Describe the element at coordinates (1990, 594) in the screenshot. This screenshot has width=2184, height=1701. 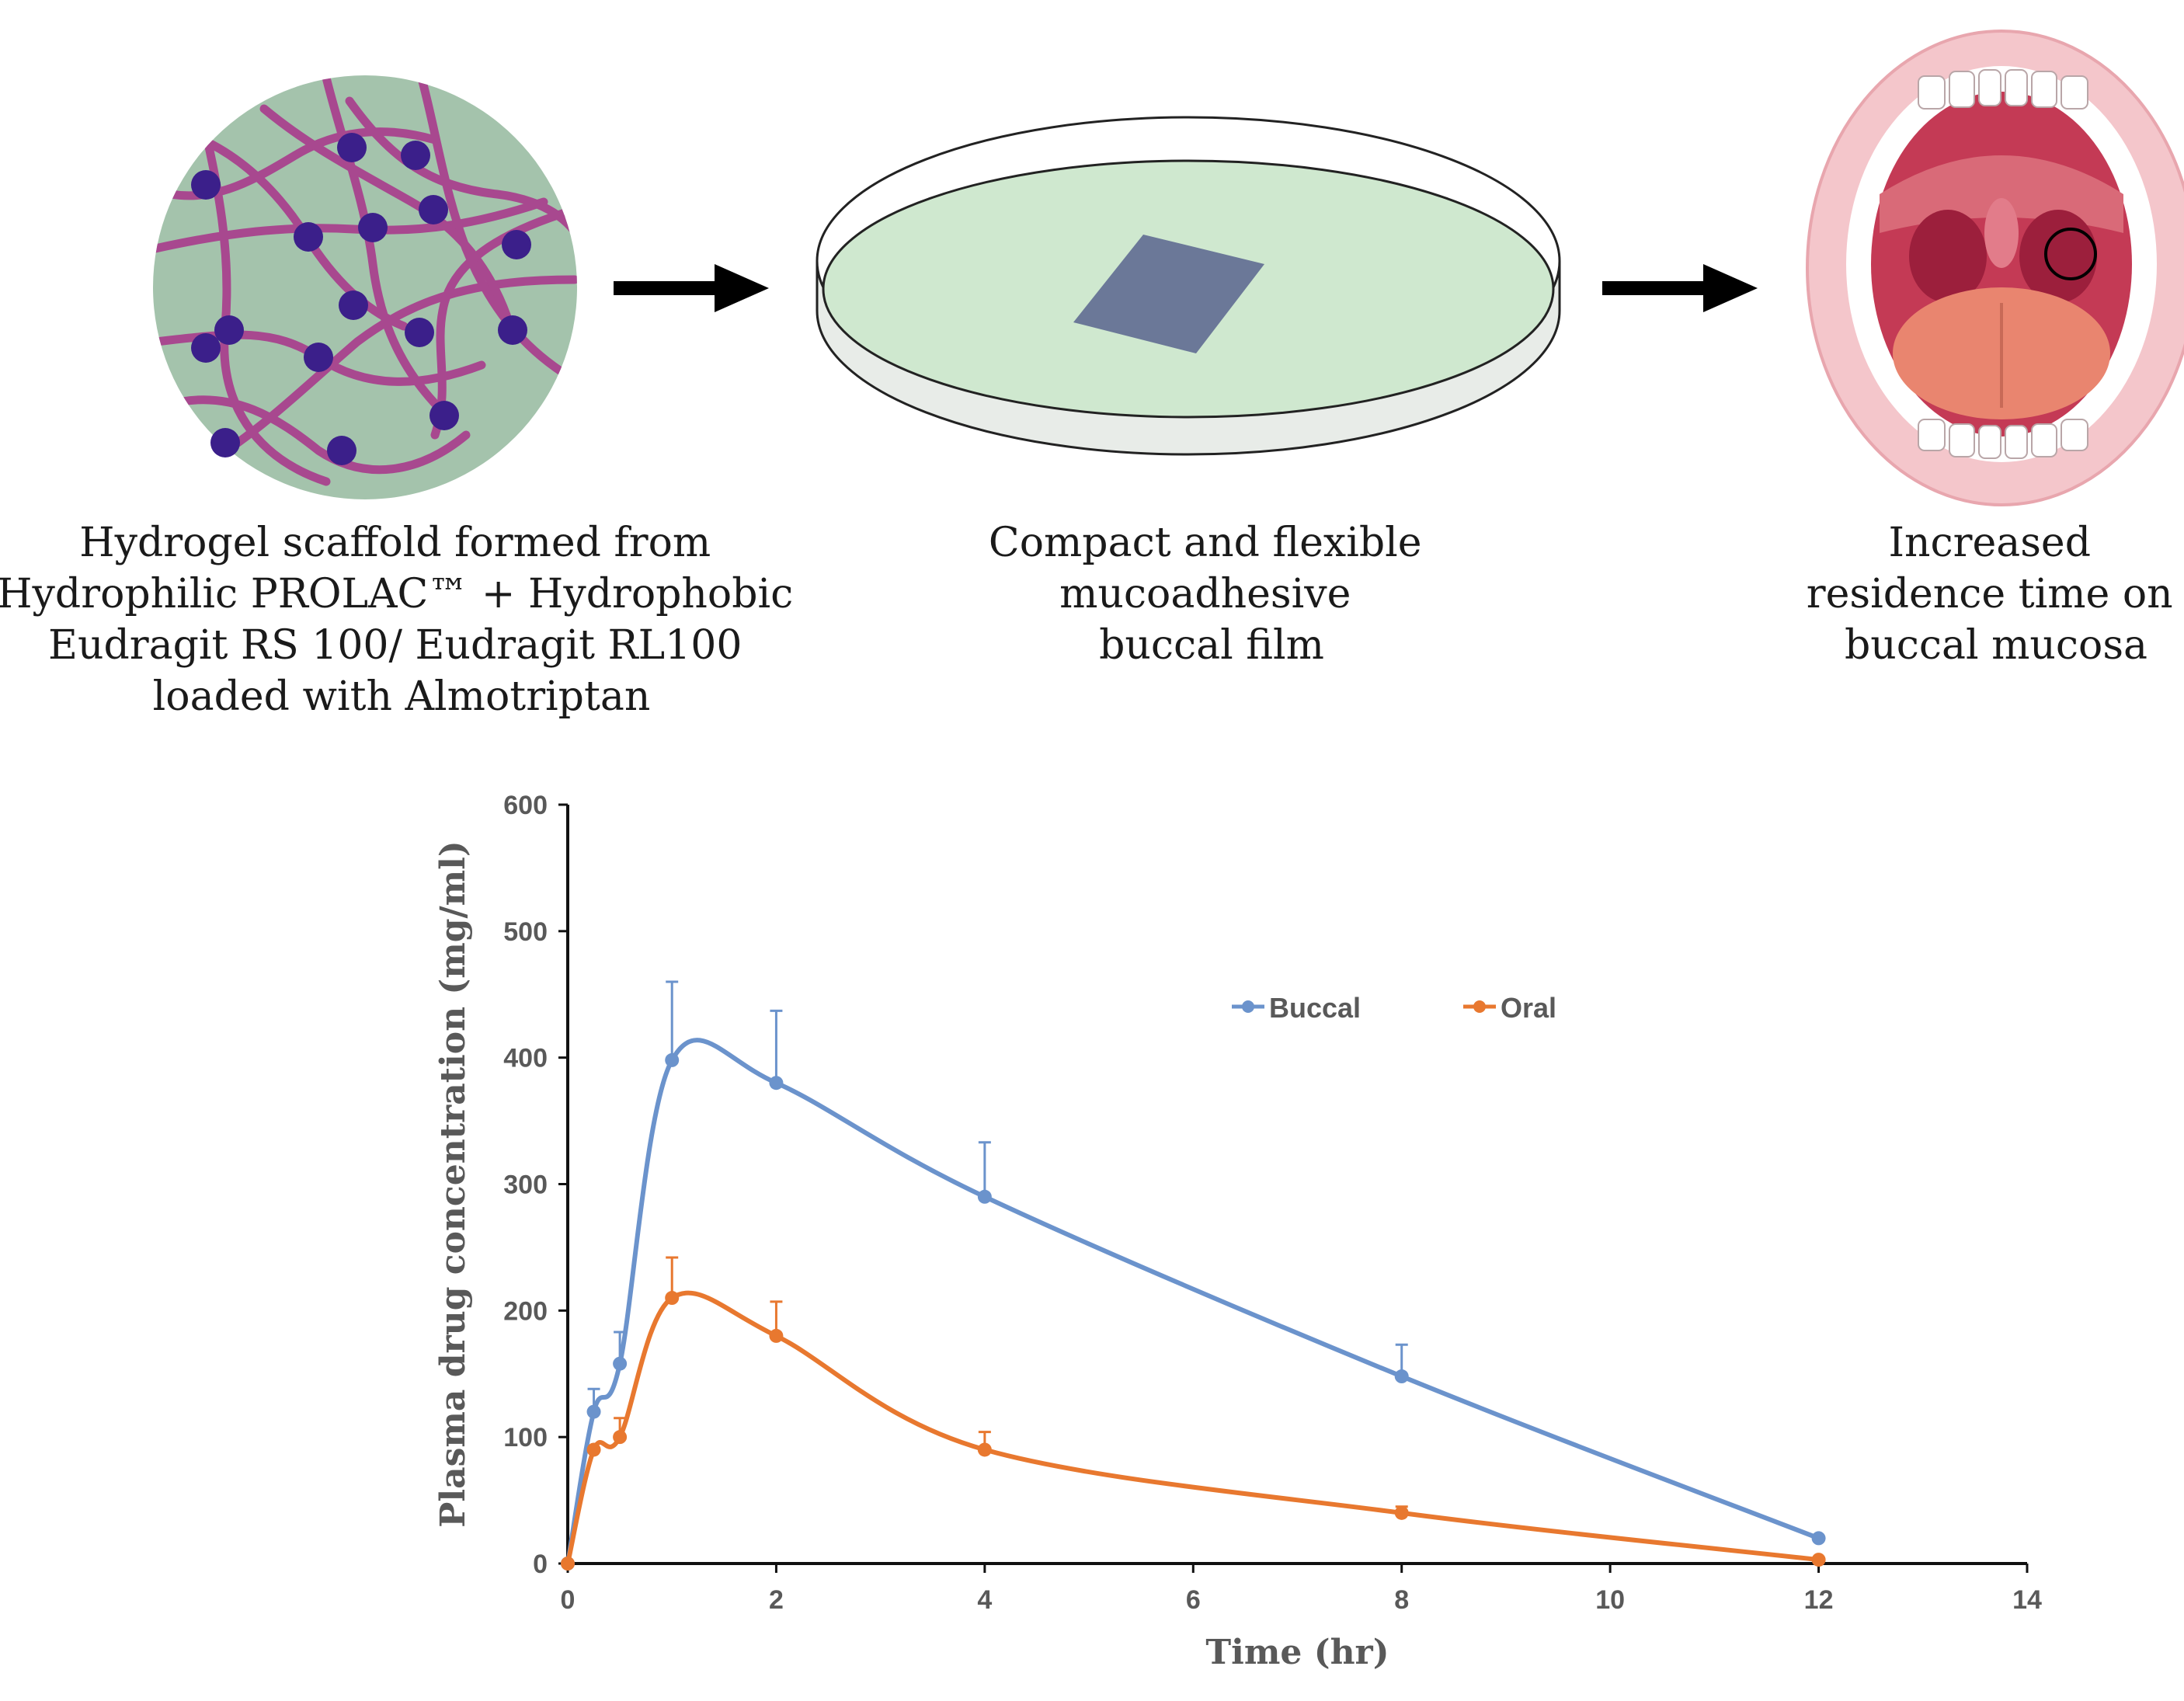
I see `caption-line: residence time on` at that location.